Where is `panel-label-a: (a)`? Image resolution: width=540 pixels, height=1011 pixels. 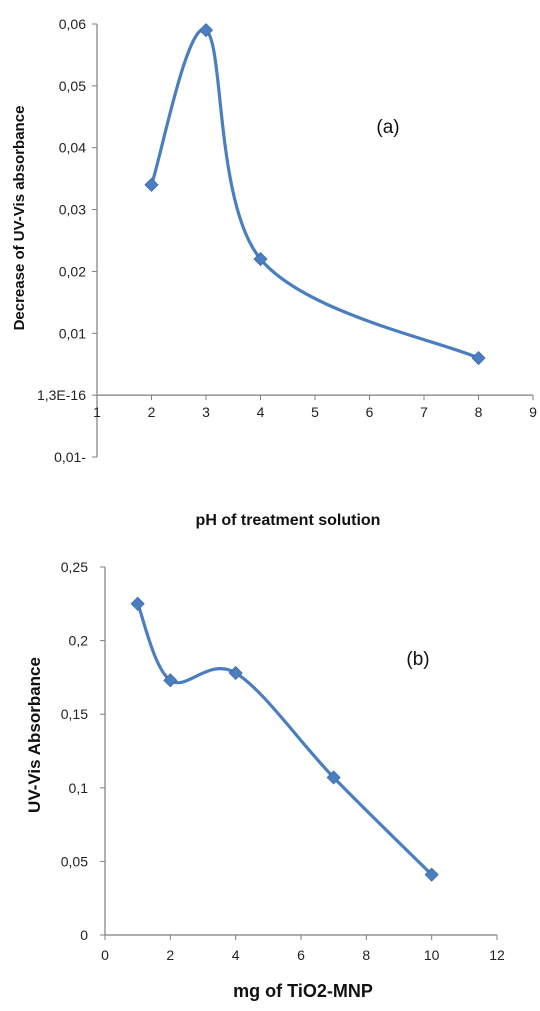 panel-label-a: (a) is located at coordinates (387, 127).